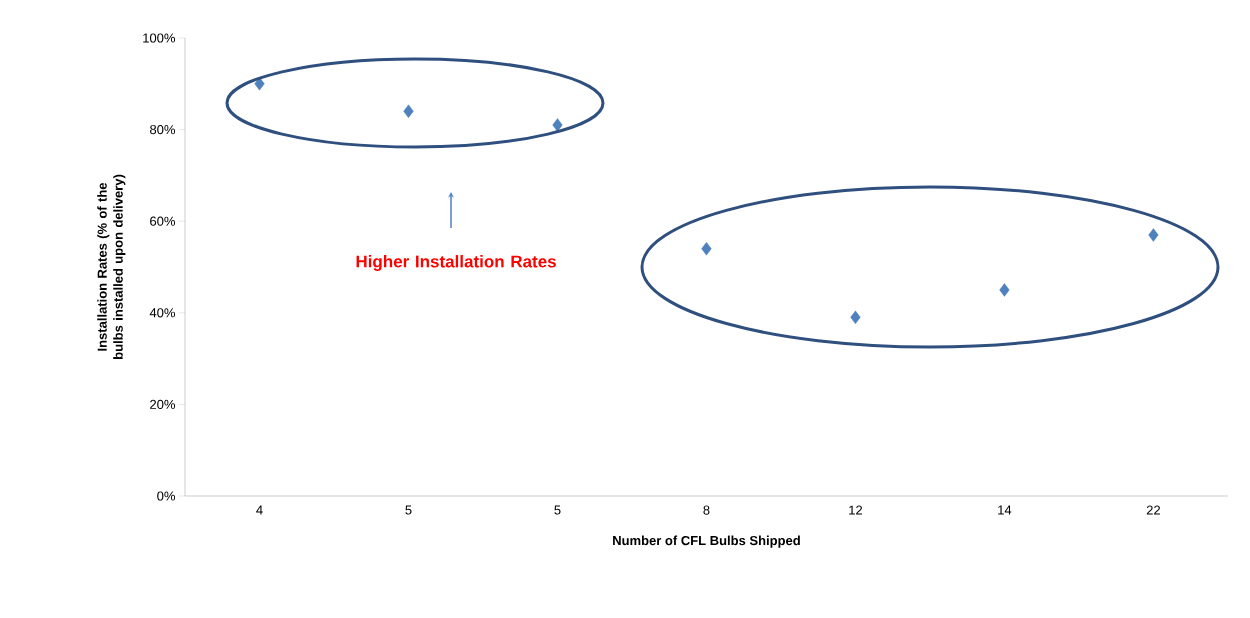 This screenshot has width=1250, height=618. Describe the element at coordinates (259, 510) in the screenshot. I see `x-tick-label: 4` at that location.